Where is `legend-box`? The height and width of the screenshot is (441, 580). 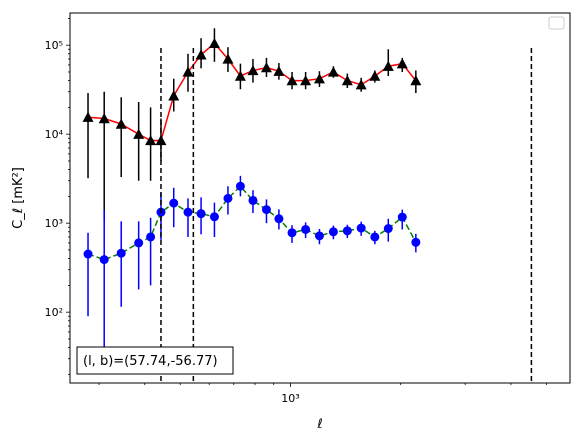
legend-box is located at coordinates (556, 23).